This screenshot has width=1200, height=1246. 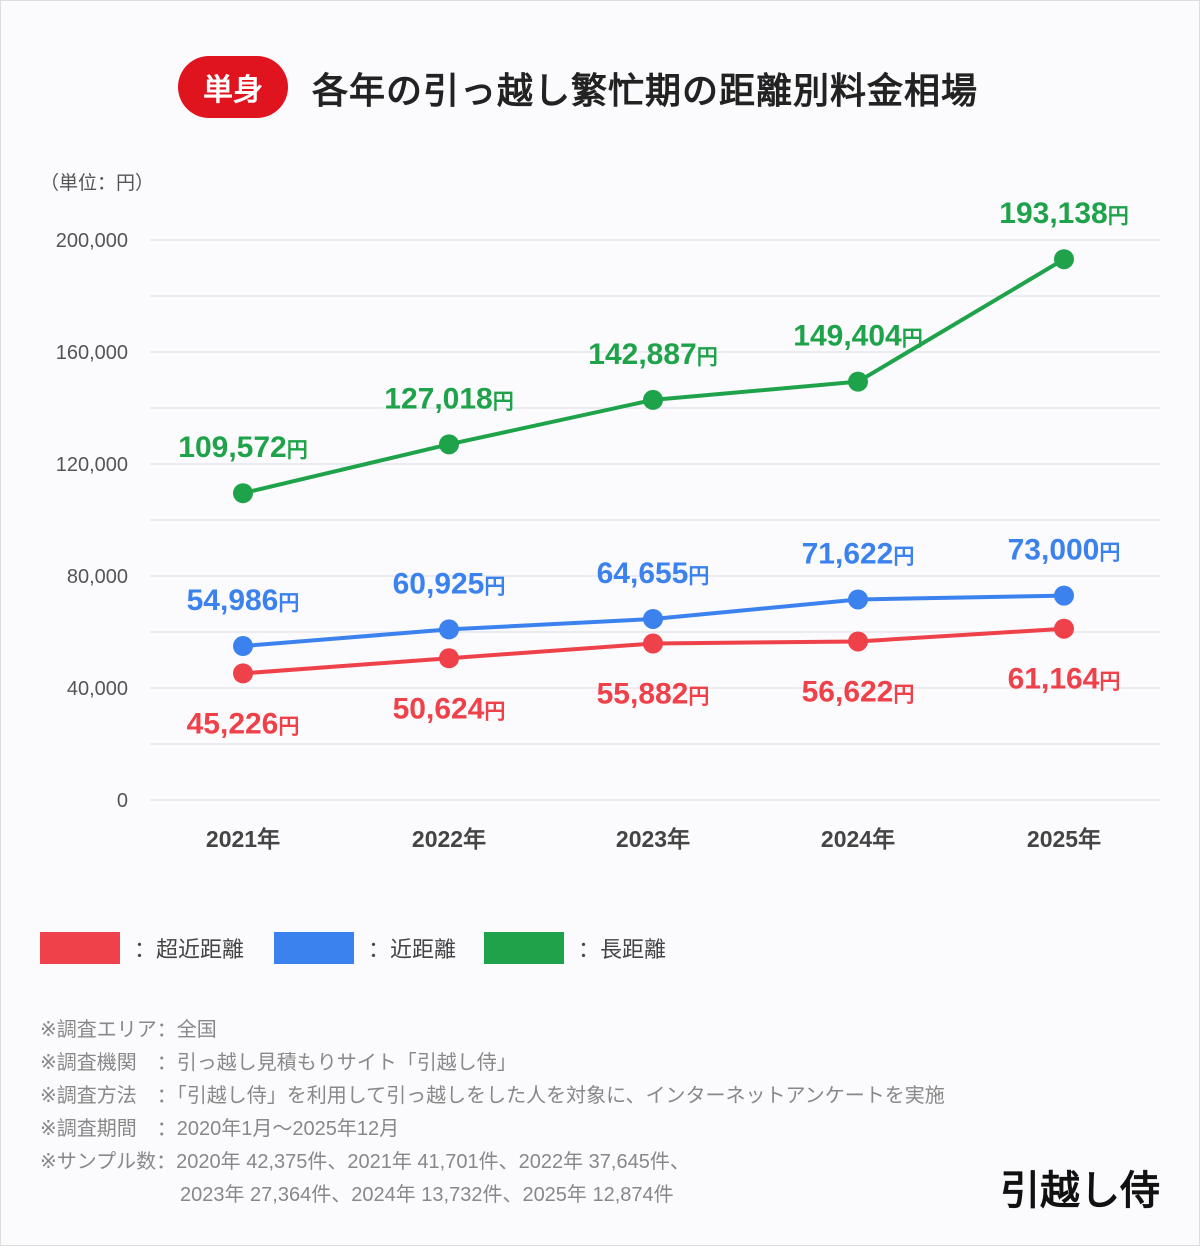 I want to click on y-tick-label: 80,000, so click(x=97, y=577).